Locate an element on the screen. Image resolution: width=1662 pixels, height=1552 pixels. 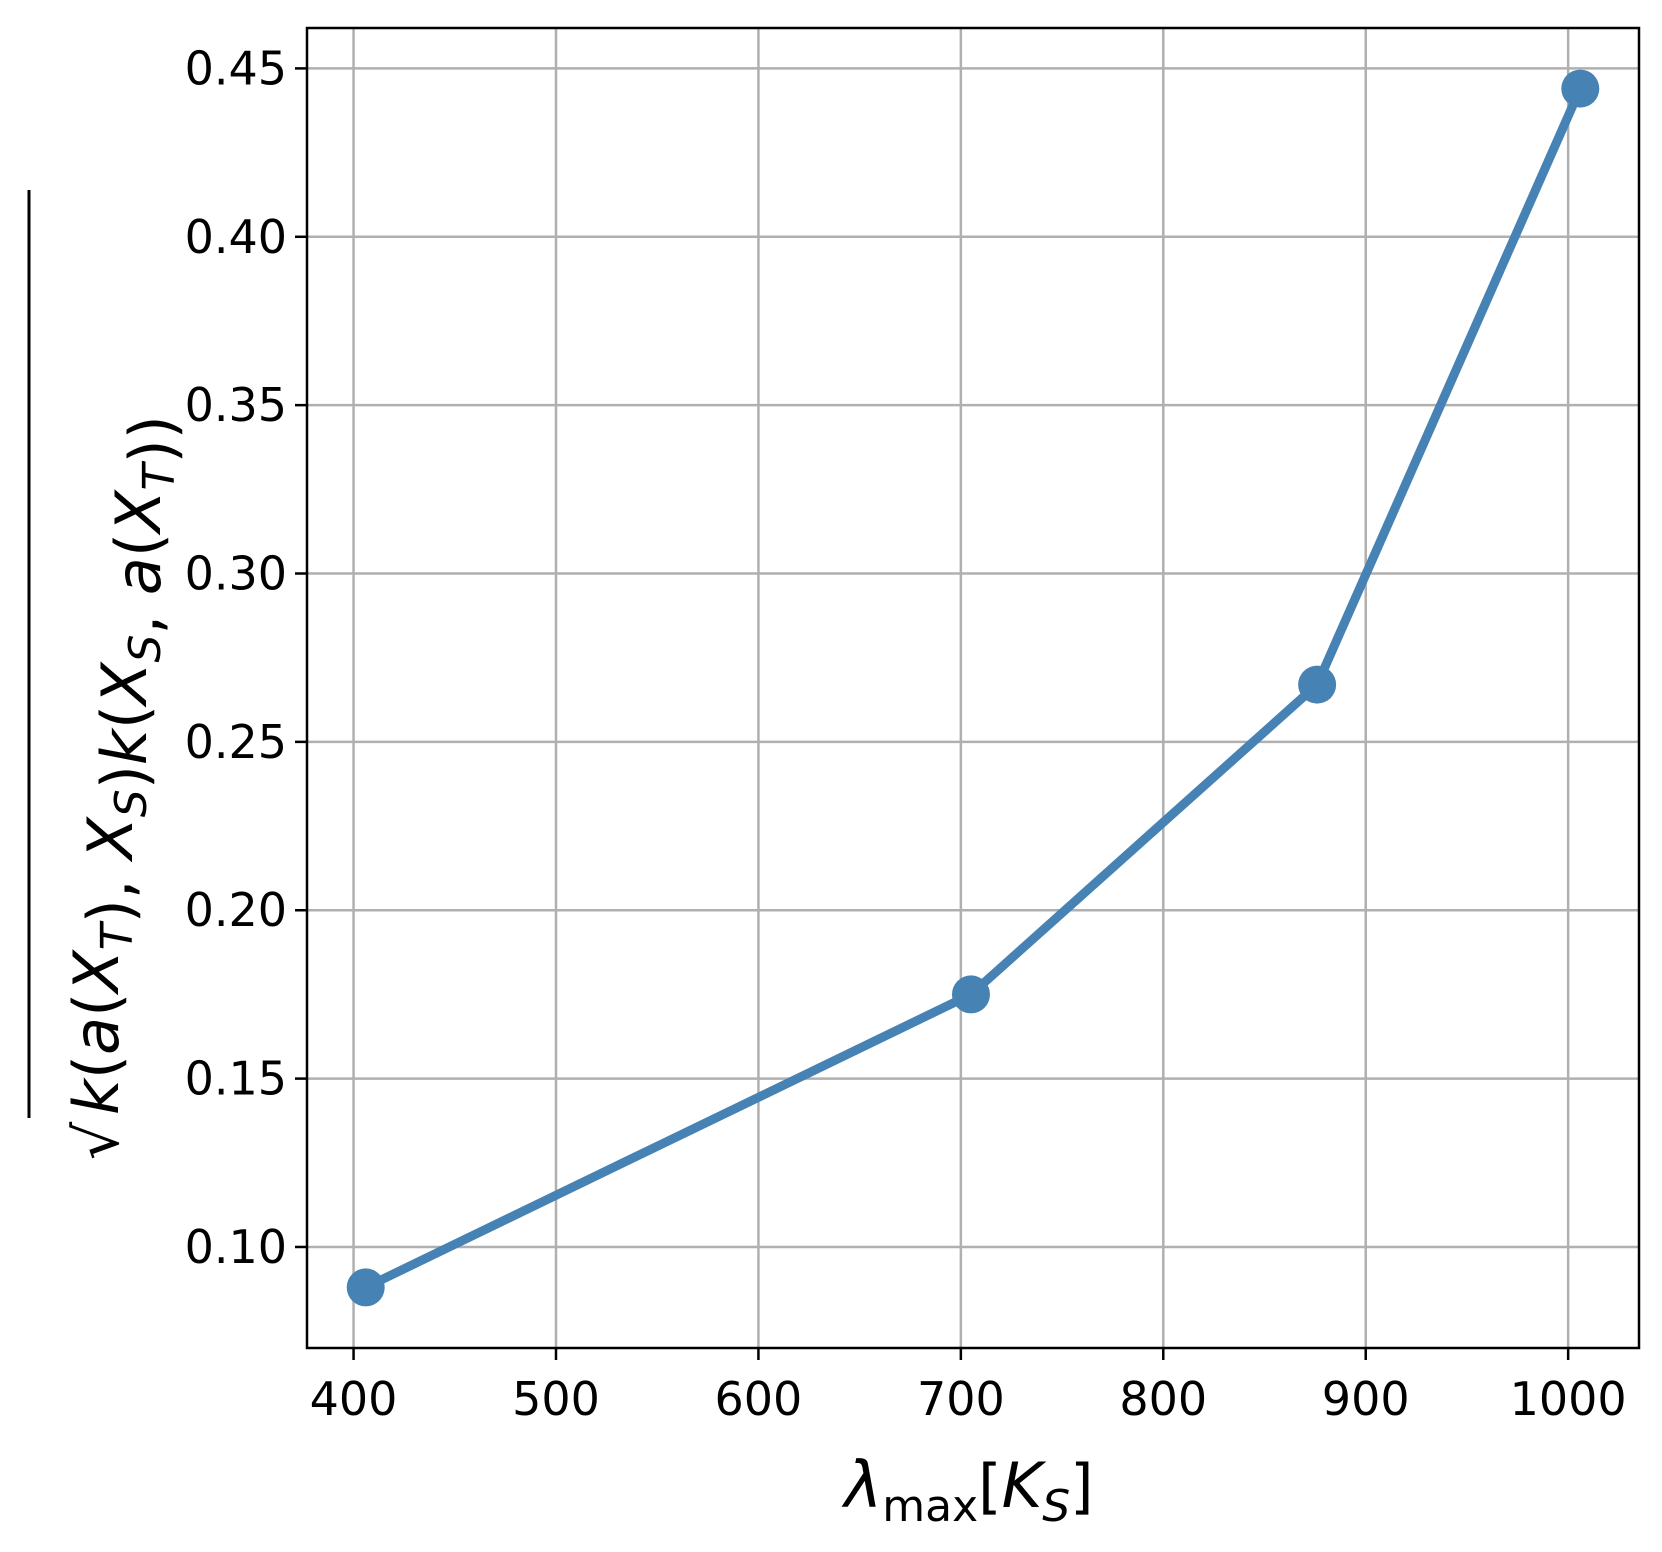
y-tick-label: 0.35 is located at coordinates (236, 405).